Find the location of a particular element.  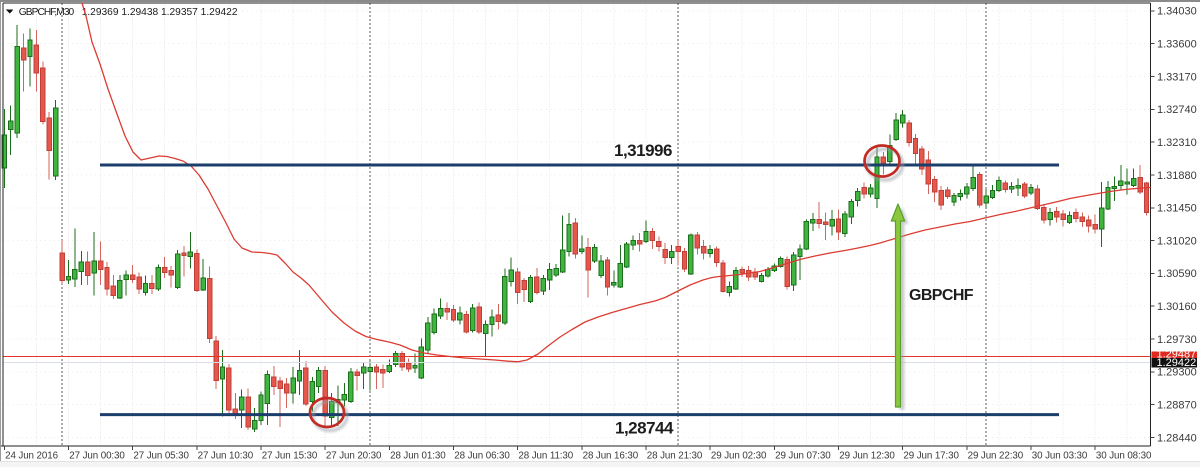

svg-text: 1.29422 is located at coordinates (1177, 363).